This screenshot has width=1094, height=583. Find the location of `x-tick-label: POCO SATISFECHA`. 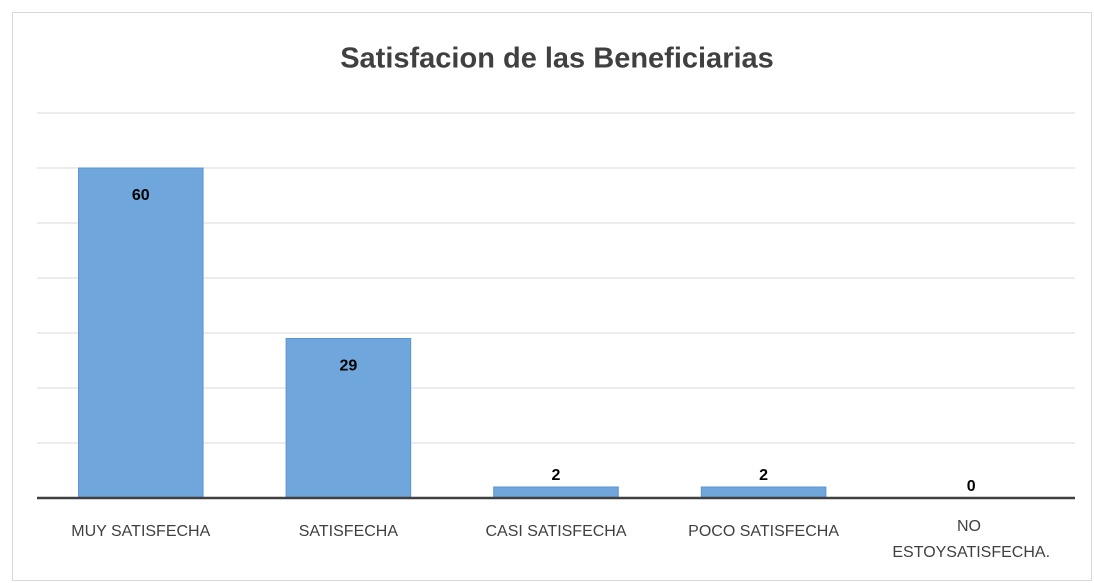

x-tick-label: POCO SATISFECHA is located at coordinates (763, 531).